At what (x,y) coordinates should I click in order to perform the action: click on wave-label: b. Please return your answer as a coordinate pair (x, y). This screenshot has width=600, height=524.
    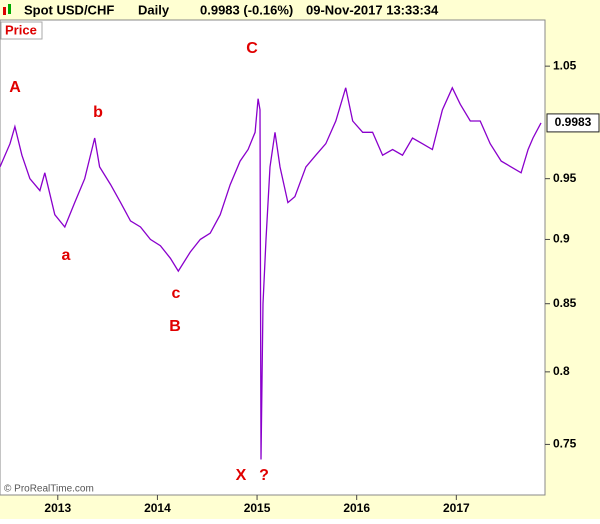
    Looking at the image, I should click on (98, 112).